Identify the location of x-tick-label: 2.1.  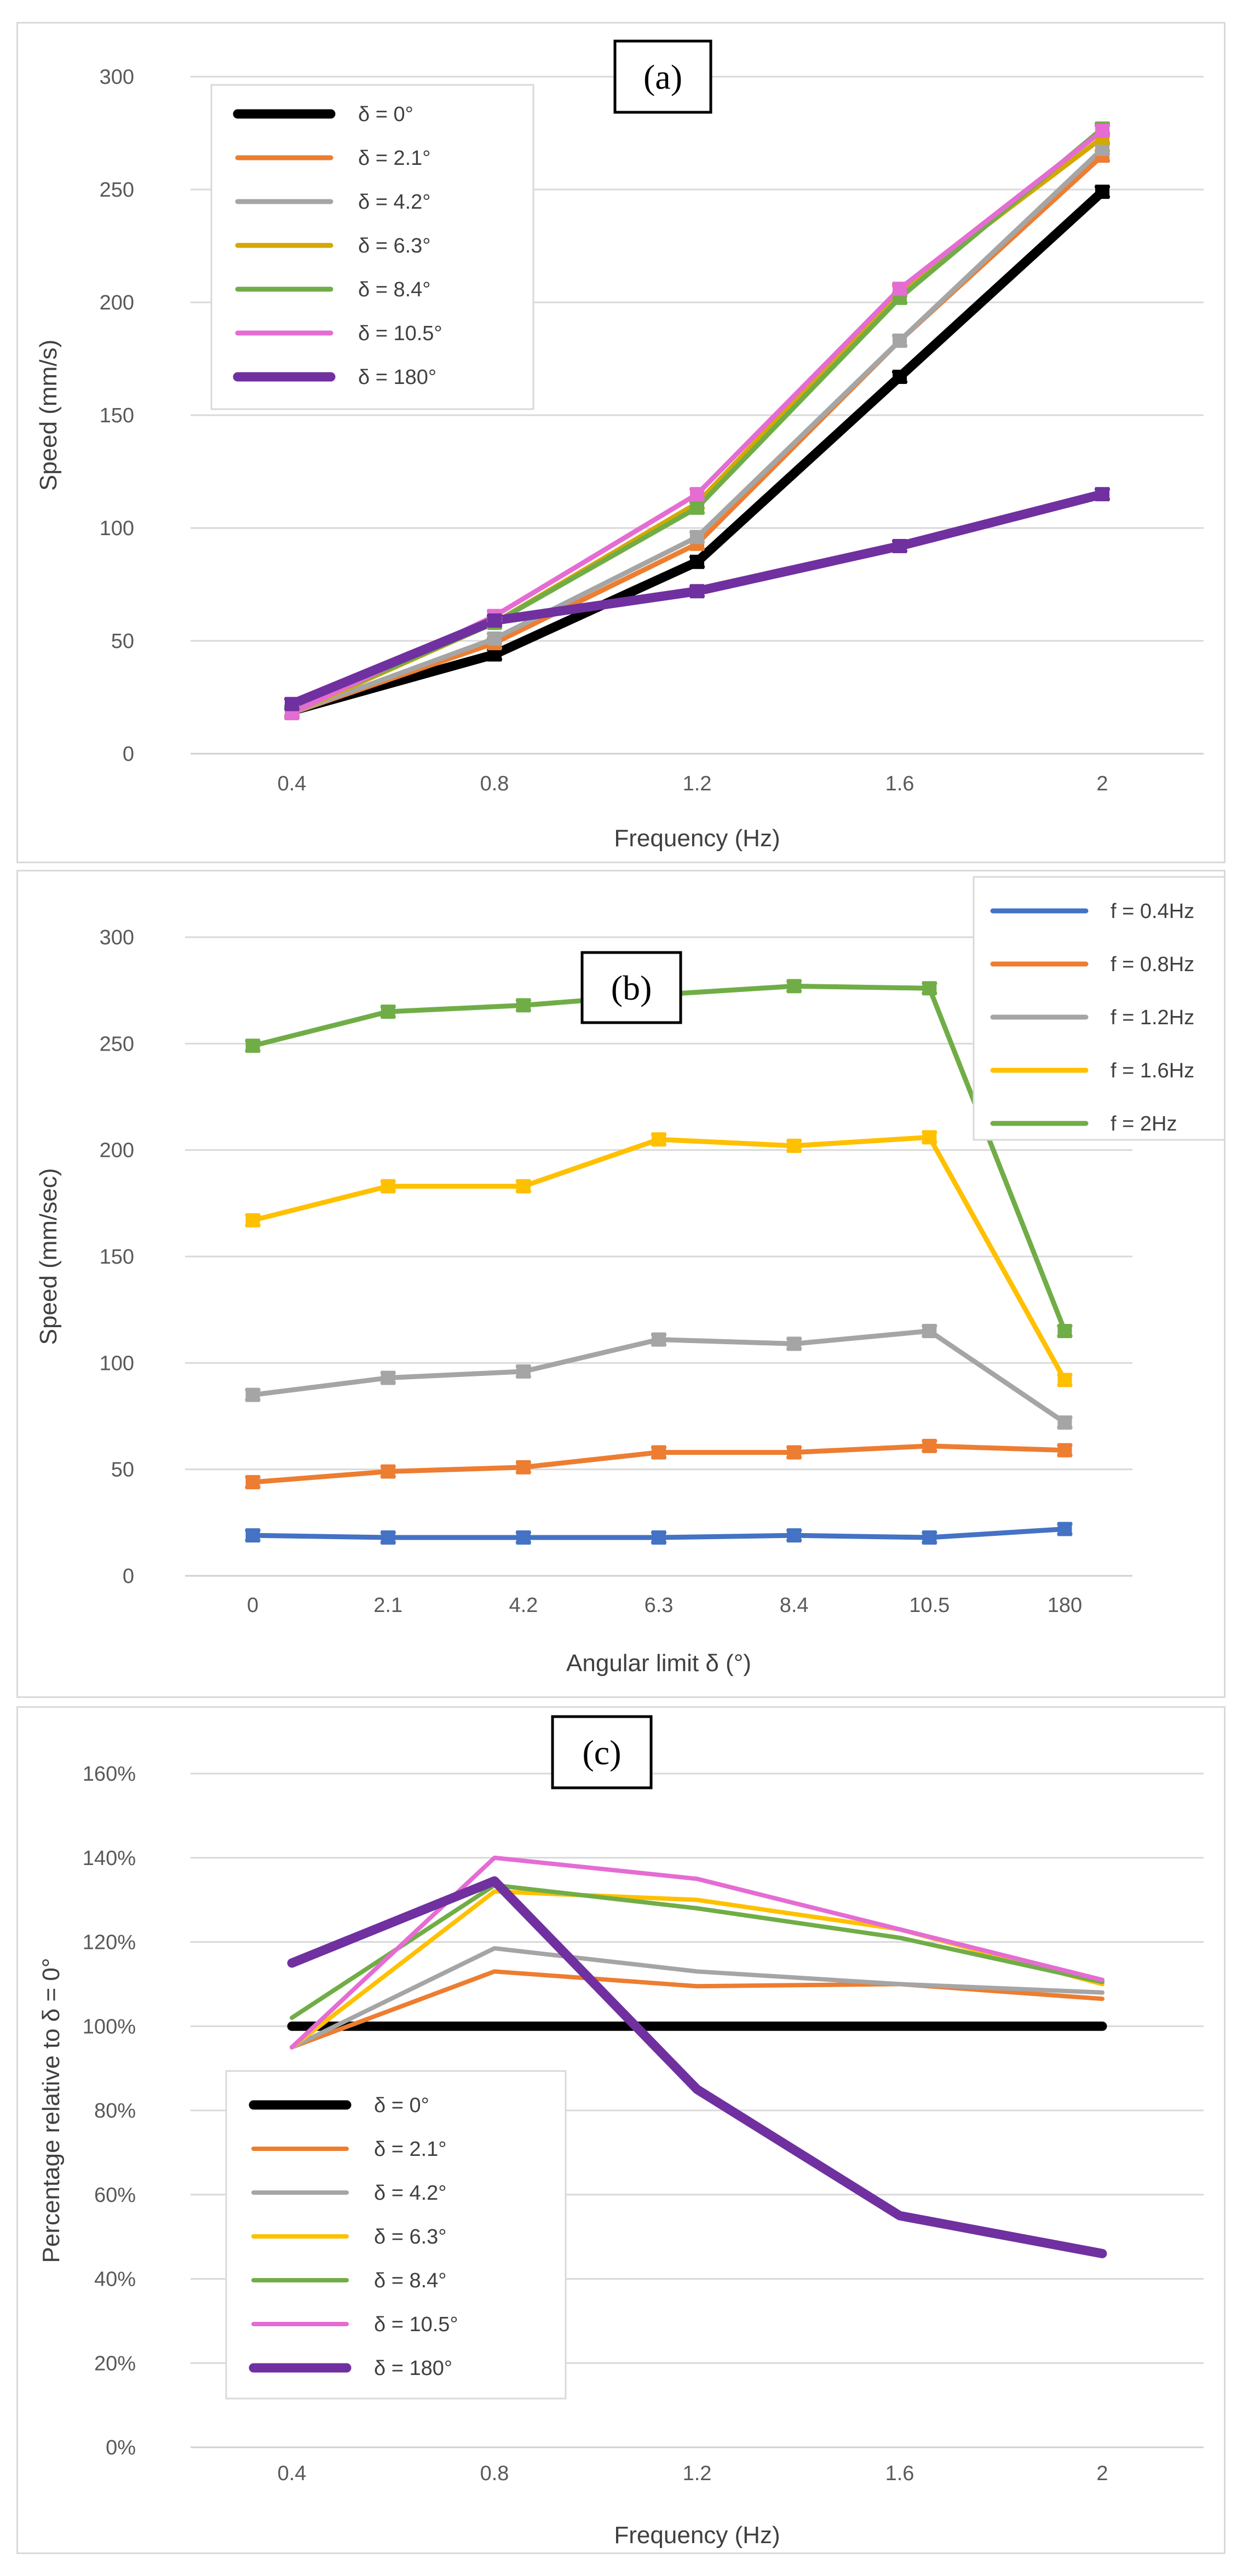
(387, 1606).